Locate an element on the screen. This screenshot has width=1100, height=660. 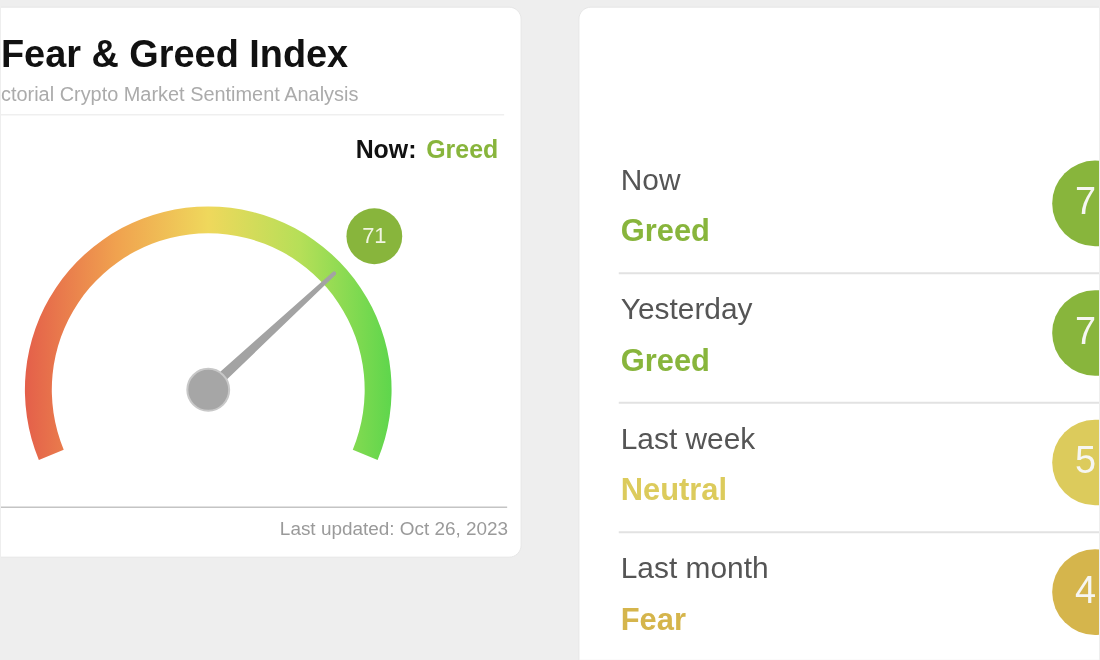
data-label: 71 is located at coordinates (374, 236).